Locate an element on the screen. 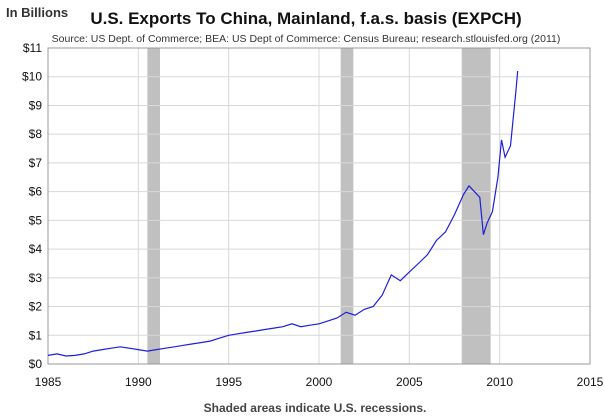  y-tick-labels: $0 $1 $2 $3 $4 $5 $6 $7 $8 $9 $10 $11 is located at coordinates (32, 206).